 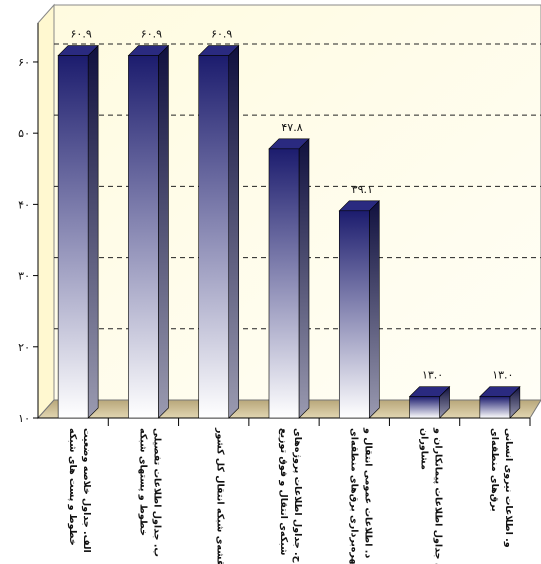 What do you see at coordinates (438, 495) in the screenshot?
I see `x-tick-label: ه. جداول اطلاعات پیمانکاران و` at bounding box center [438, 495].